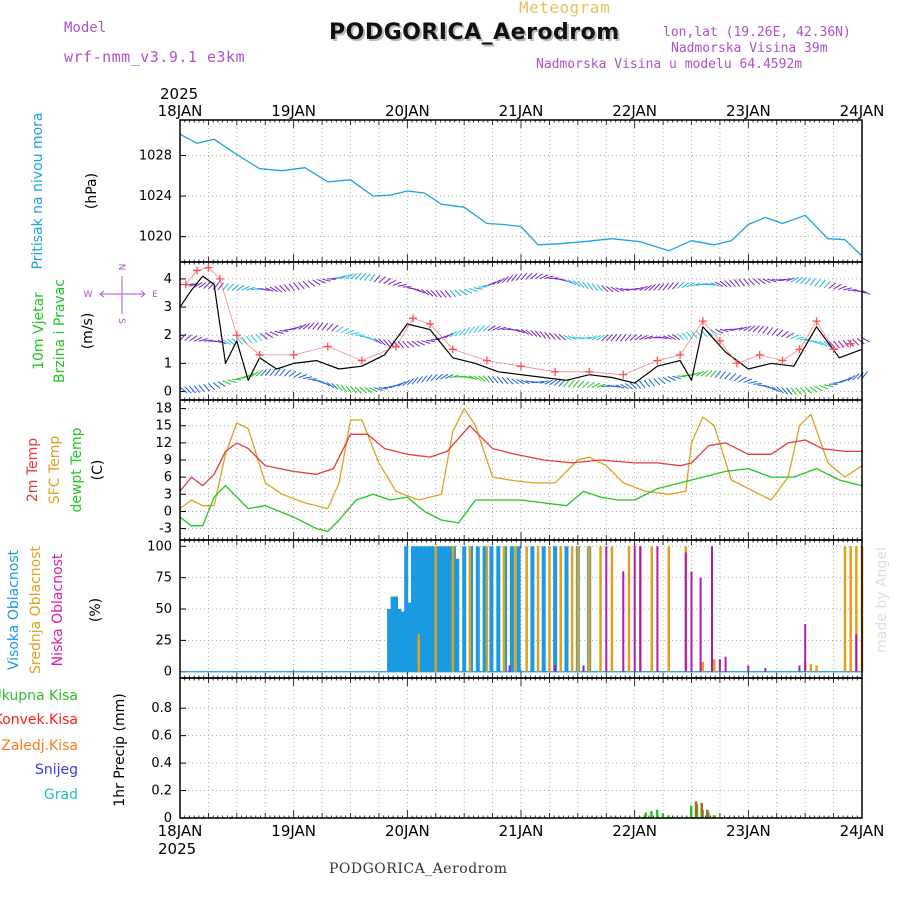 This screenshot has width=900, height=900. What do you see at coordinates (521, 191) in the screenshot?
I see `panel-pressure` at bounding box center [521, 191].